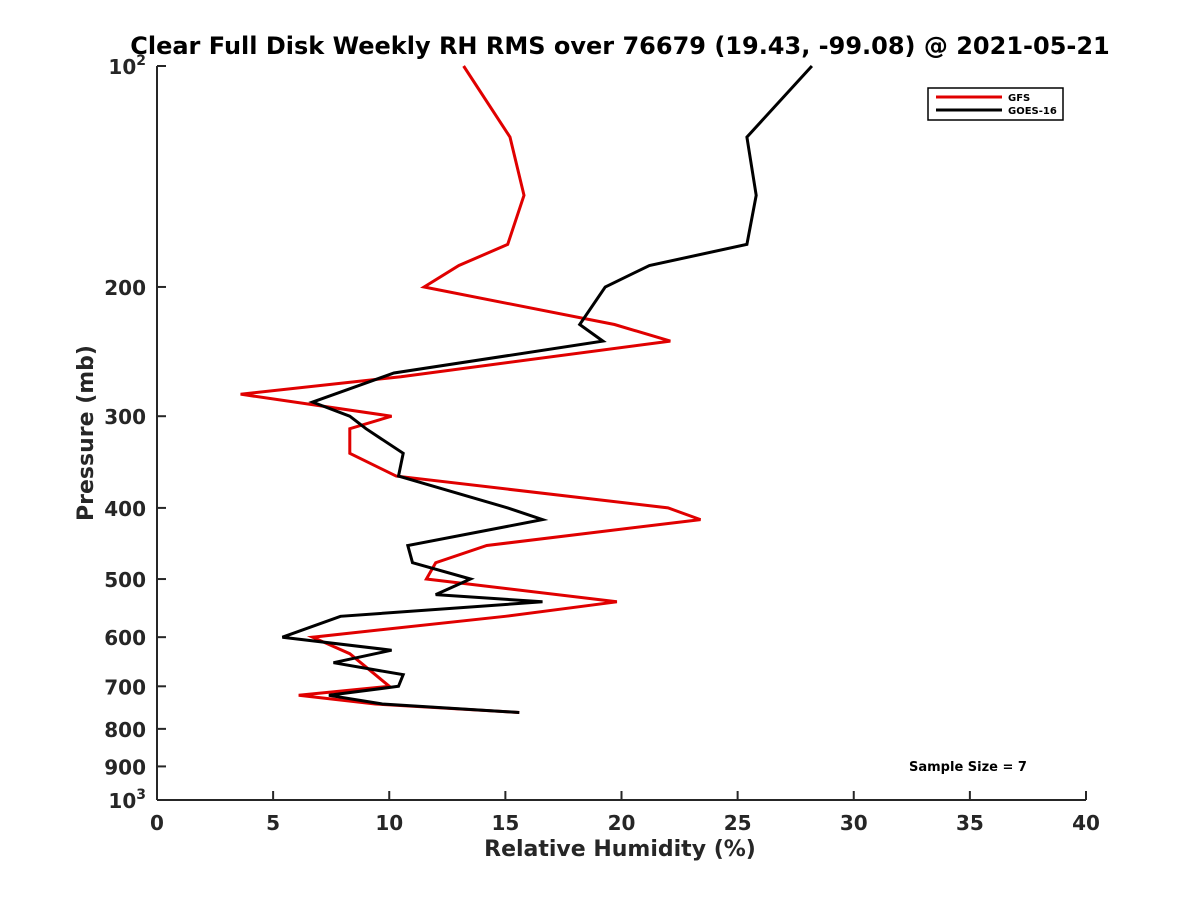  I want to click on sample-size-annotation: Sample Size = 7, so click(968, 767).